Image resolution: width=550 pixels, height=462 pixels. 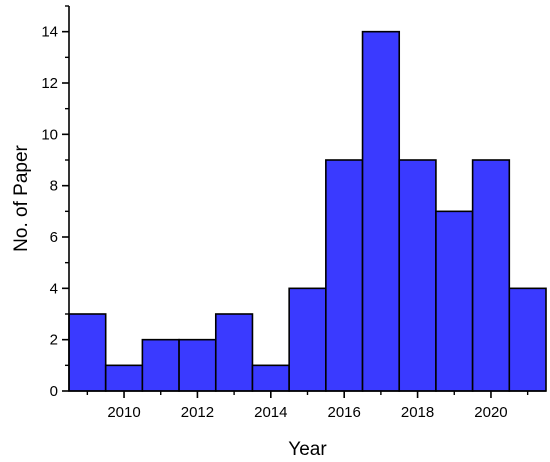 I want to click on x-axis-title: Year, so click(x=307, y=449).